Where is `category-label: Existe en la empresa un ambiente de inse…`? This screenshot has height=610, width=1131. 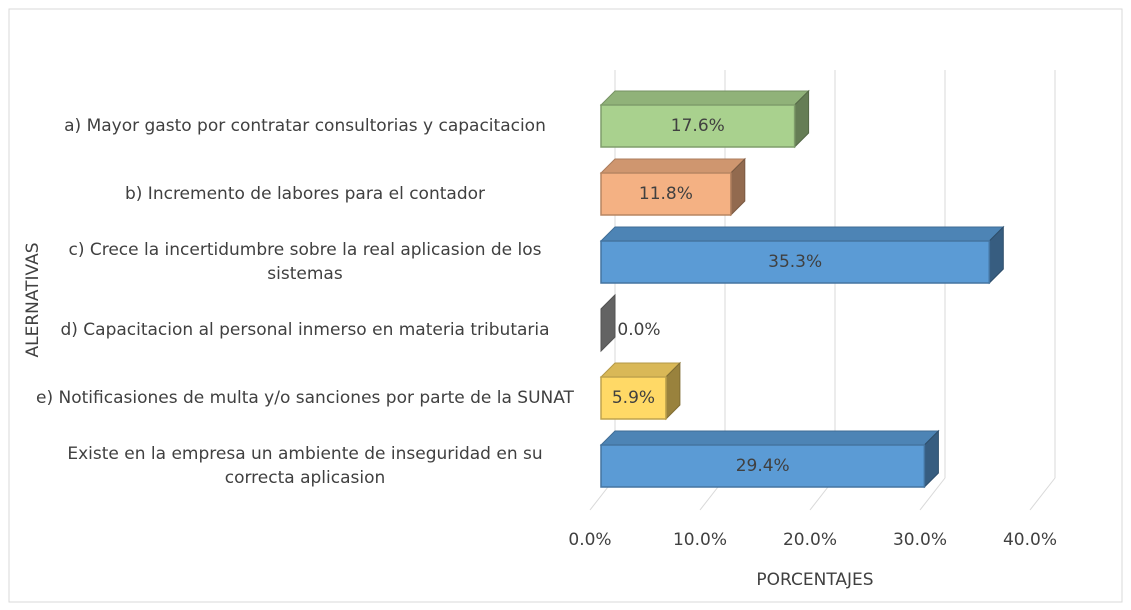
category-label: Existe en la empresa un ambiente de inse… is located at coordinates (305, 466).